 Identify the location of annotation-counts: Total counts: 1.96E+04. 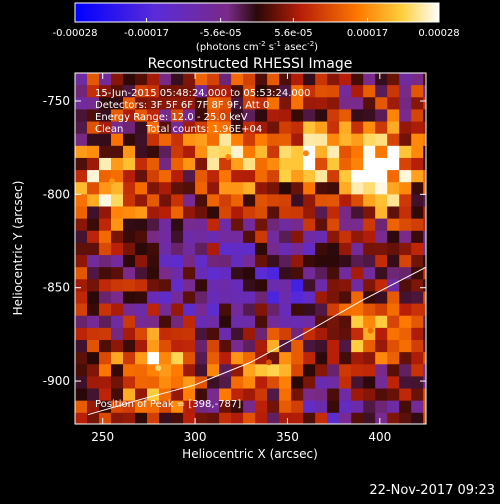
(203, 129).